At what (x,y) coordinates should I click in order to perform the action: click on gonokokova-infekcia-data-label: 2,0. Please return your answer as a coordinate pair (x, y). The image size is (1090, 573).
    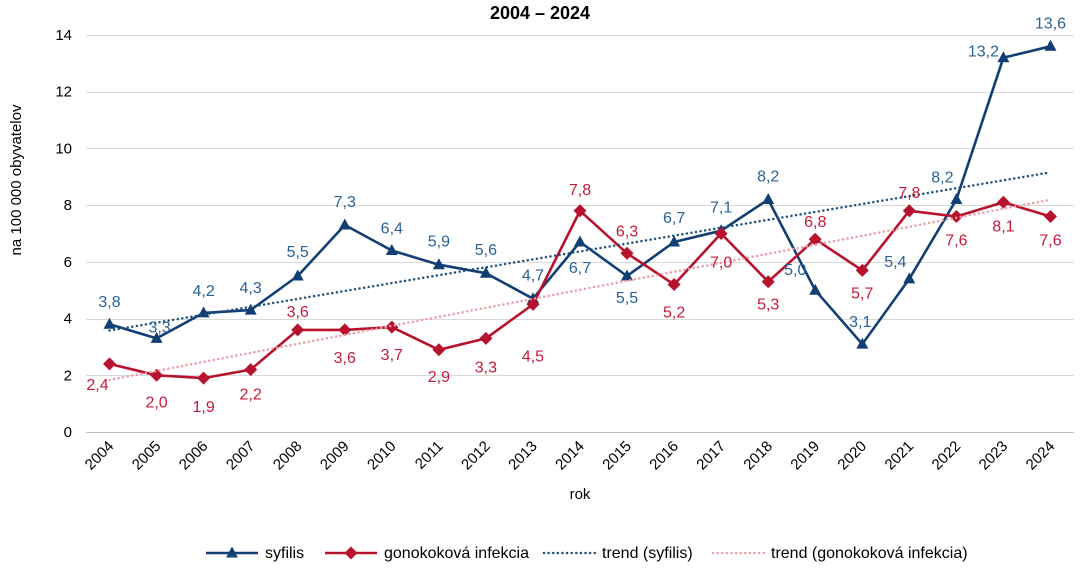
    Looking at the image, I should click on (156, 402).